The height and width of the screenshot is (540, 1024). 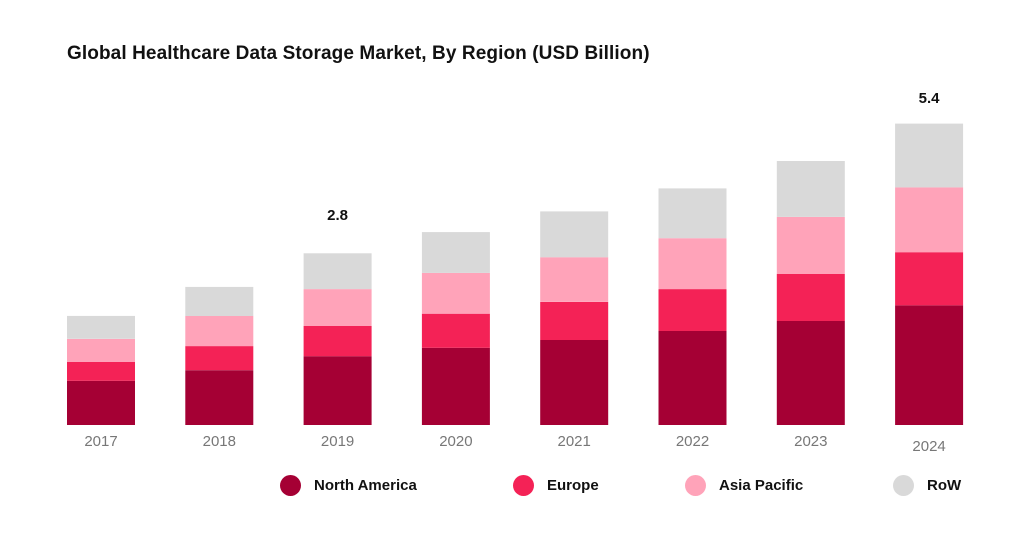 I want to click on bar-segment-row-2021, so click(x=574, y=234).